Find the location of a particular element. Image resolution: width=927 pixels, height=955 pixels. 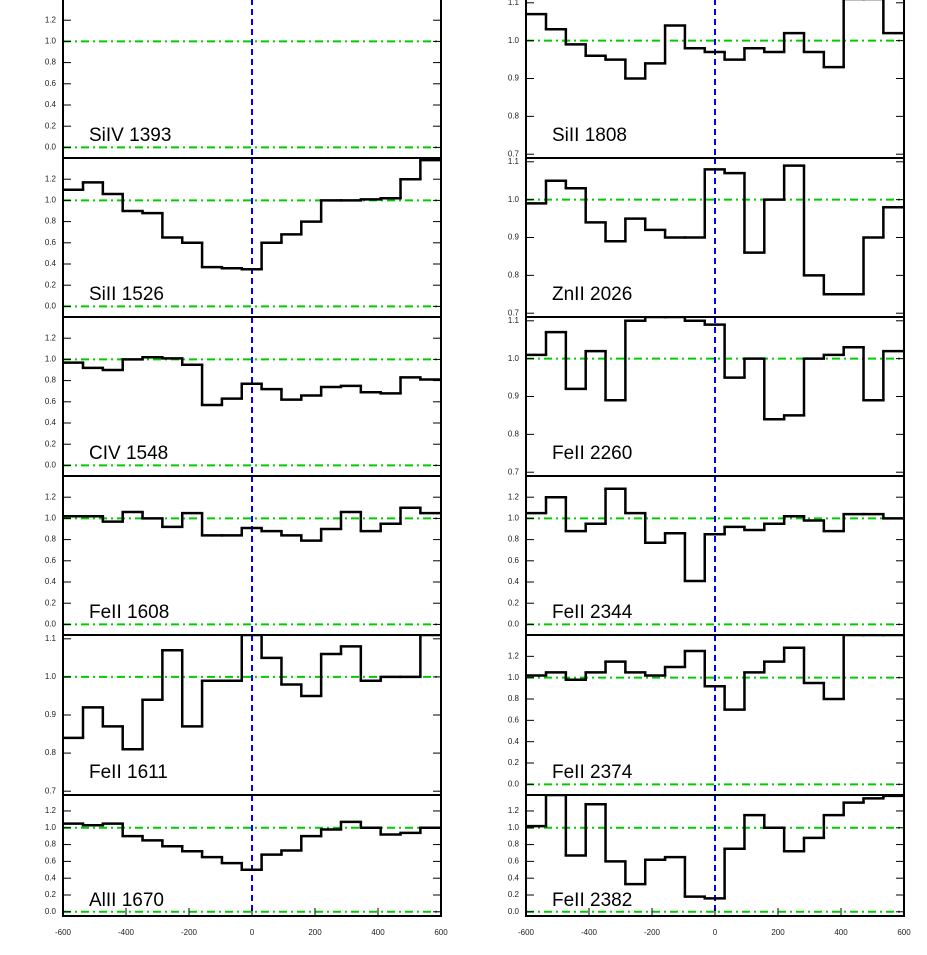

transition-label: FeII 2344 is located at coordinates (592, 612).